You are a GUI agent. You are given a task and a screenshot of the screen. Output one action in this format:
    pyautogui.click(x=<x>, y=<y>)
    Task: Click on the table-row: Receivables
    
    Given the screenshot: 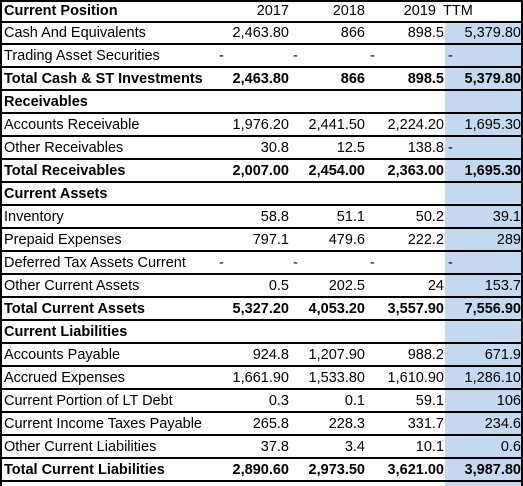 What is the action you would take?
    pyautogui.click(x=261, y=102)
    